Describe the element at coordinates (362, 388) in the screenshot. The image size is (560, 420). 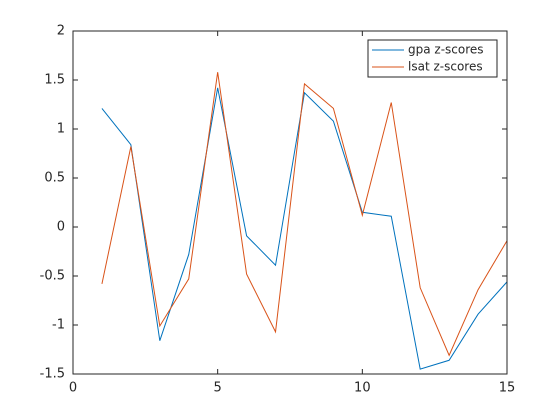
I see `x-tick-label: 10` at that location.